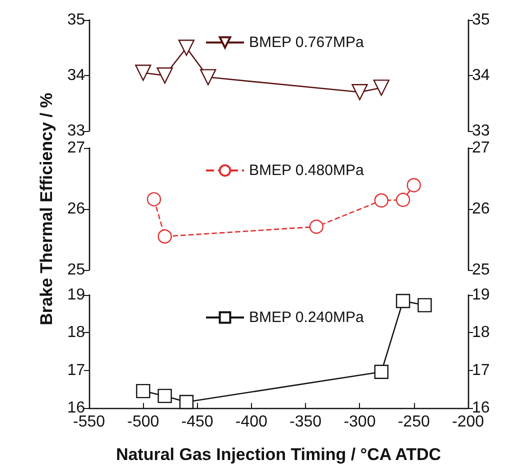 The image size is (515, 470). Describe the element at coordinates (76, 408) in the screenshot. I see `y-tick-label: 16` at that location.